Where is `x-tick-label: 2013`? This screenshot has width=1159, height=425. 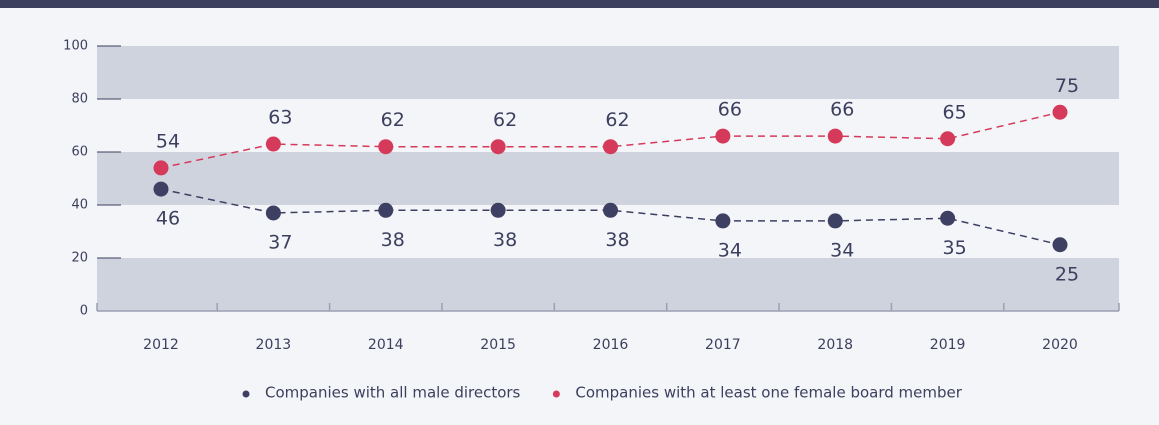 x-tick-label: 2013 is located at coordinates (274, 345).